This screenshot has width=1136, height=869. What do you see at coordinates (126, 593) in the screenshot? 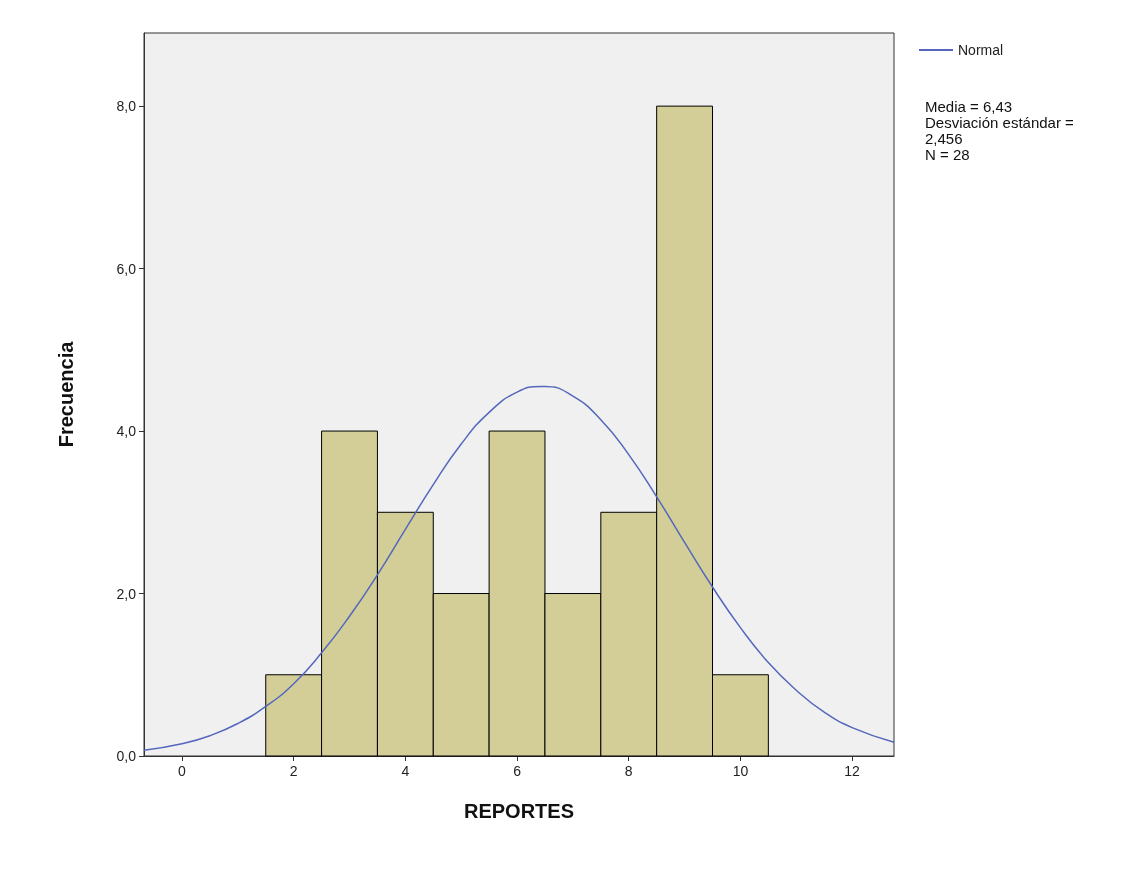
I see `y-tick-label: 2,0` at bounding box center [126, 593].